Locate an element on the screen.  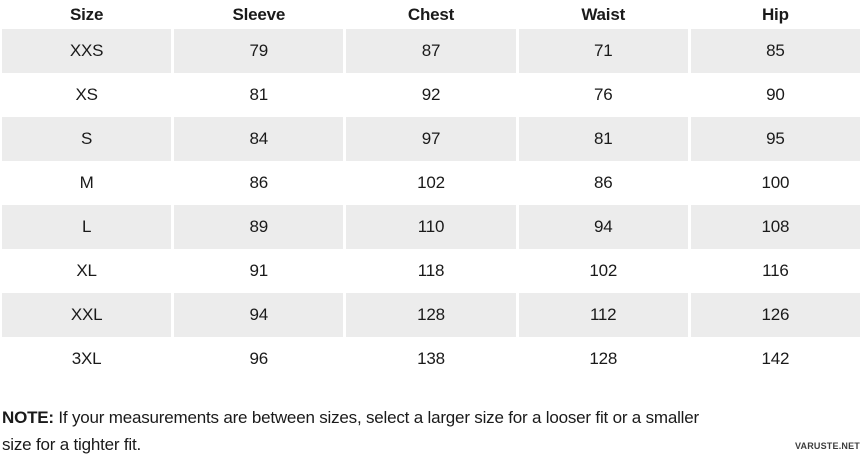
size-cell: 3XL is located at coordinates (87, 359).